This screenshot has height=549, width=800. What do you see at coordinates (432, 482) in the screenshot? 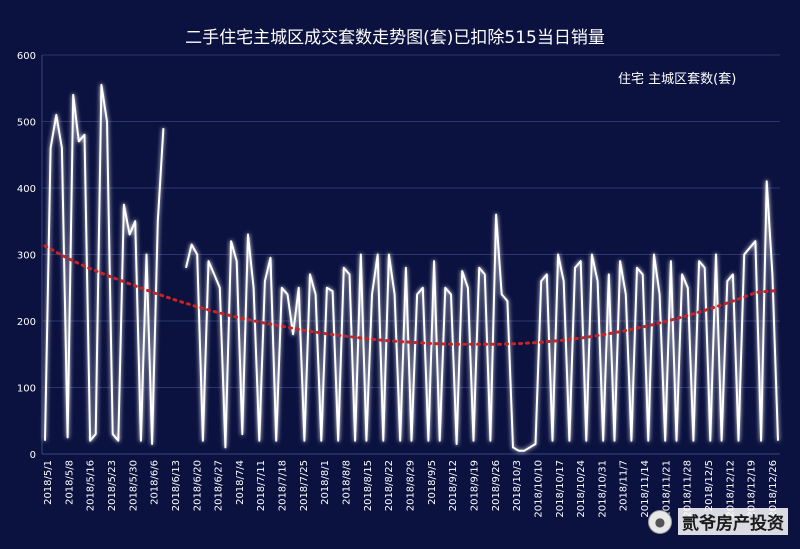
I see `x-tick-label: 2018/9/5` at bounding box center [432, 482].